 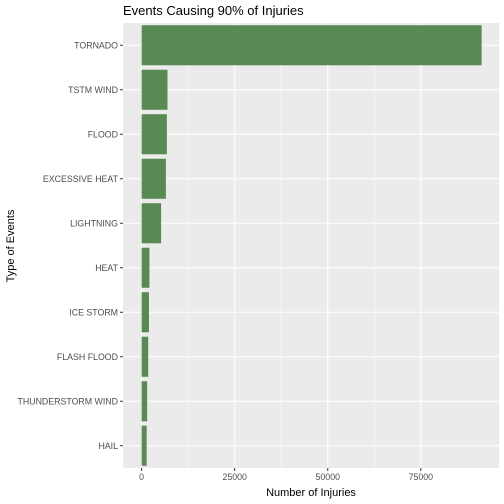 I want to click on bar-thunderstorm-wind, so click(x=144, y=401).